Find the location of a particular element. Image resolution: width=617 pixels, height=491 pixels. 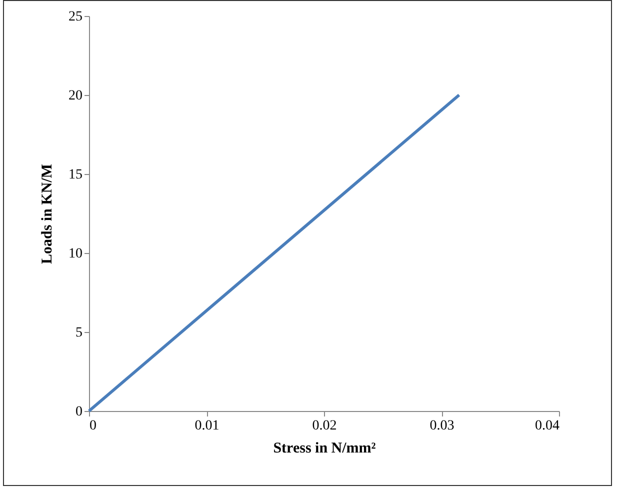

y-tick-label: 10 is located at coordinates (75, 254).